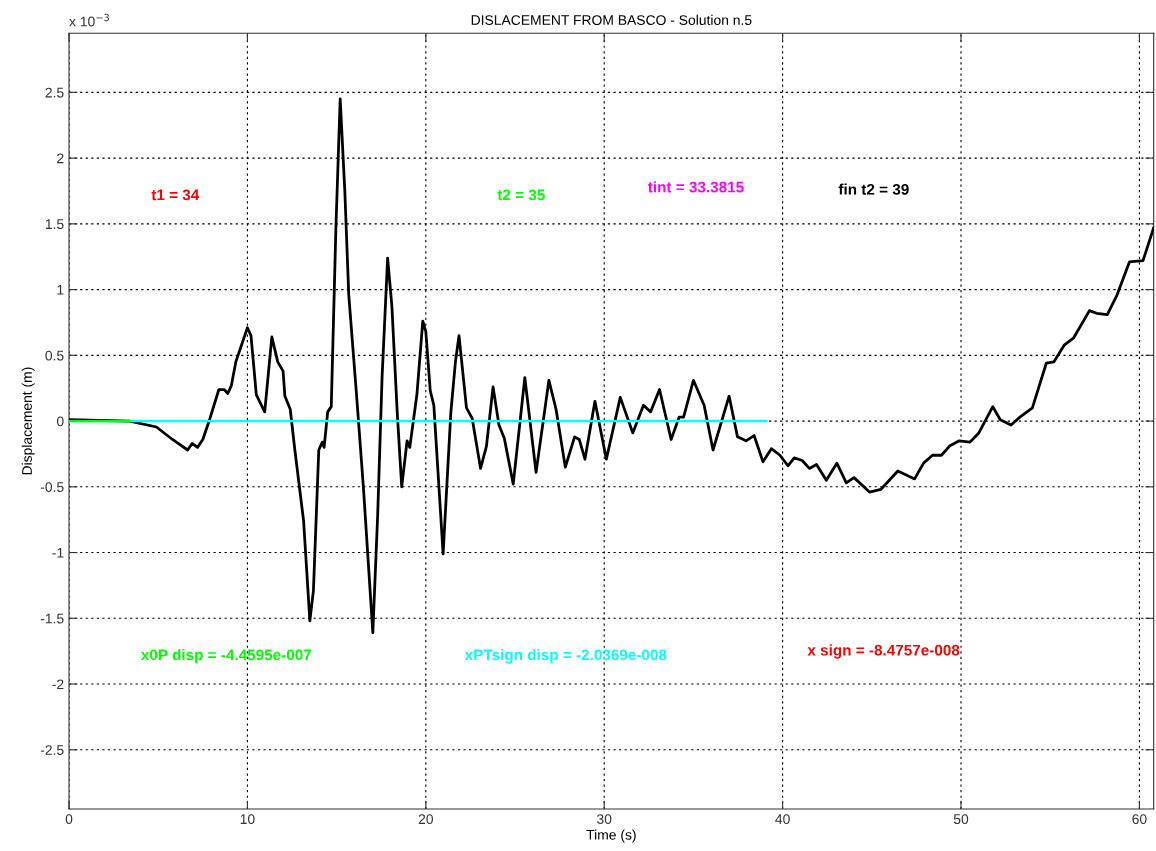 The width and height of the screenshot is (1156, 851). What do you see at coordinates (695, 187) in the screenshot?
I see `annotation: tint = 33.3815` at bounding box center [695, 187].